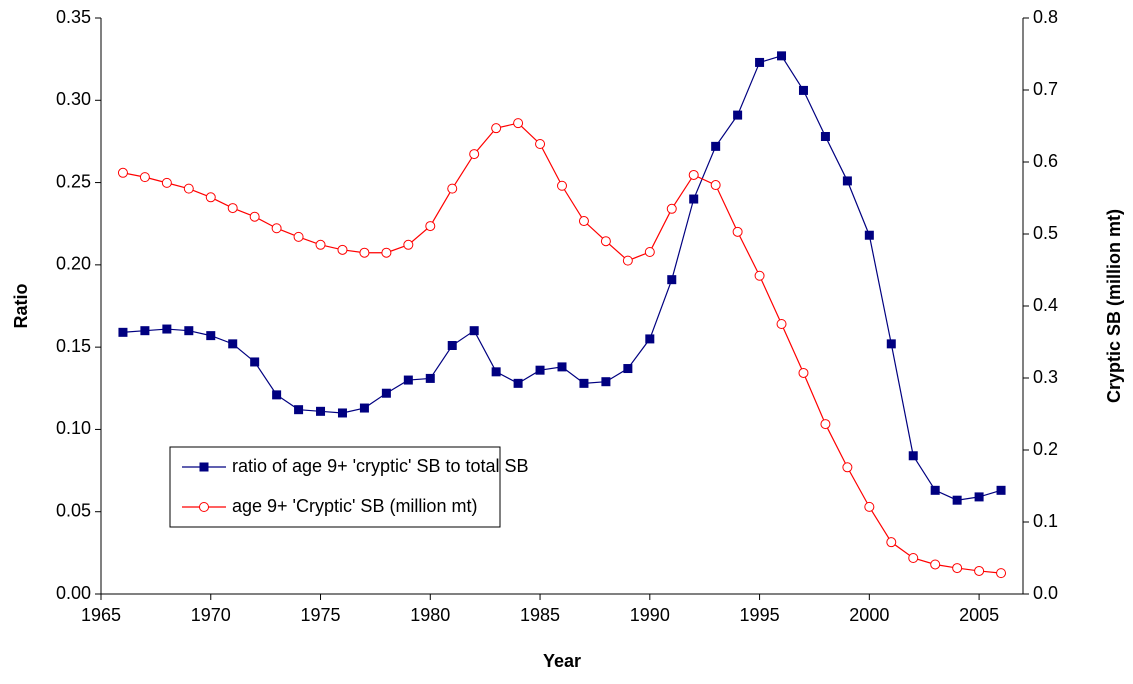 This screenshot has height=684, width=1133. What do you see at coordinates (1045, 161) in the screenshot?
I see `y2-tick-label: 0.6` at bounding box center [1045, 161].